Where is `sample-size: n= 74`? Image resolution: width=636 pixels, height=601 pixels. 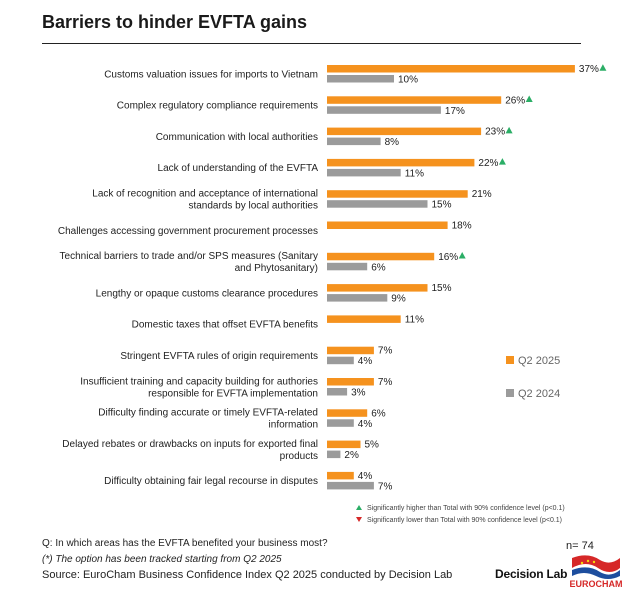
sample-size: n= 74 is located at coordinates (580, 546).